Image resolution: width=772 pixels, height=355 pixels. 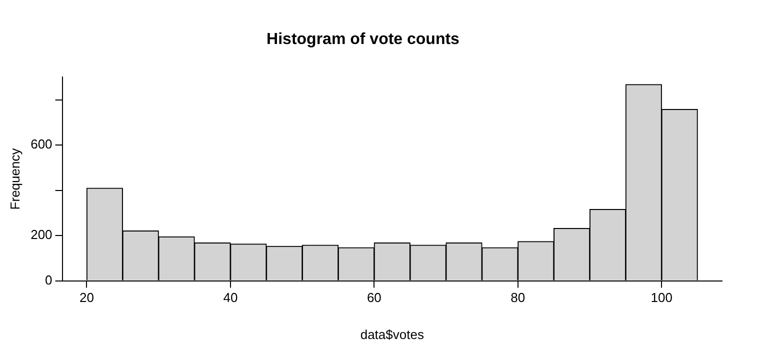 I want to click on y-tick-label: 200, so click(x=41, y=234).